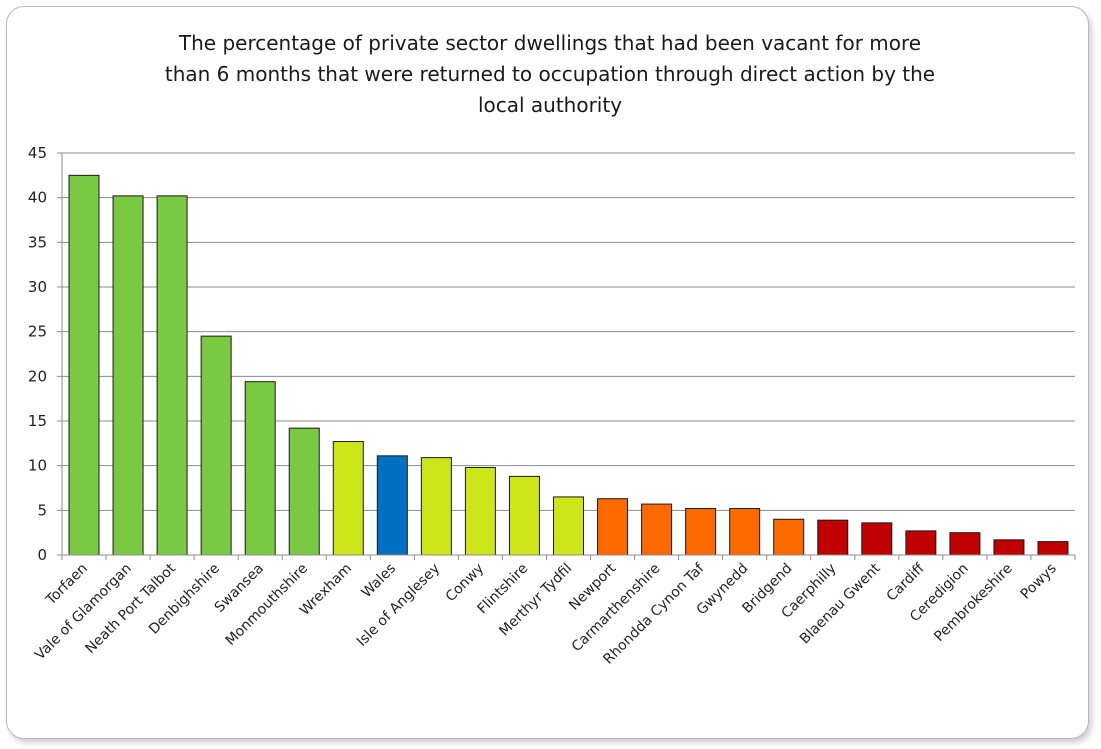 The height and width of the screenshot is (749, 1101). Describe the element at coordinates (42, 510) in the screenshot. I see `y-tick-label: 5` at that location.